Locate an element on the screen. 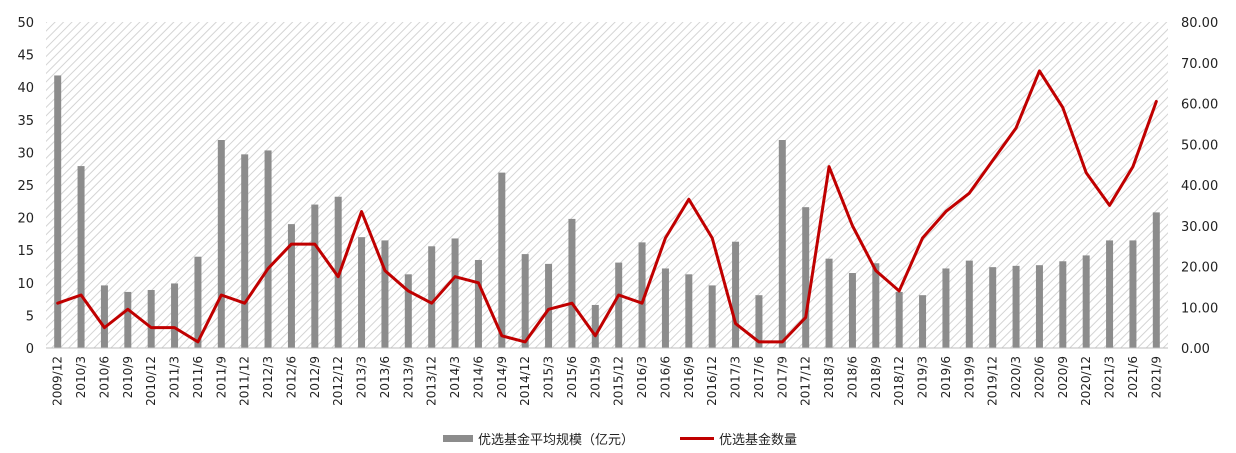  x-tick-label: 2020/9 is located at coordinates (1063, 377).